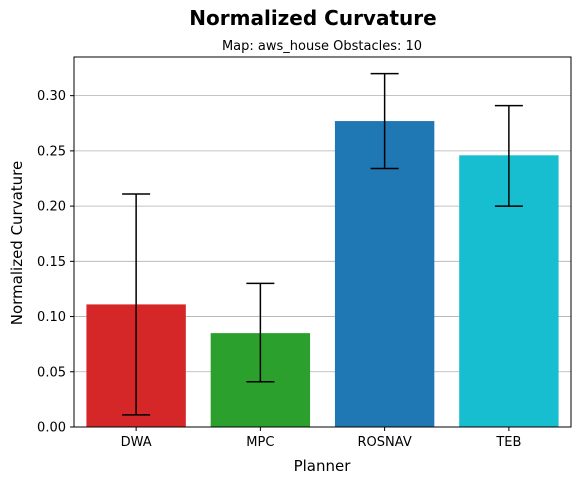  What do you see at coordinates (385, 442) in the screenshot?
I see `x-tick-label-rosnav: ROSNAV` at bounding box center [385, 442].